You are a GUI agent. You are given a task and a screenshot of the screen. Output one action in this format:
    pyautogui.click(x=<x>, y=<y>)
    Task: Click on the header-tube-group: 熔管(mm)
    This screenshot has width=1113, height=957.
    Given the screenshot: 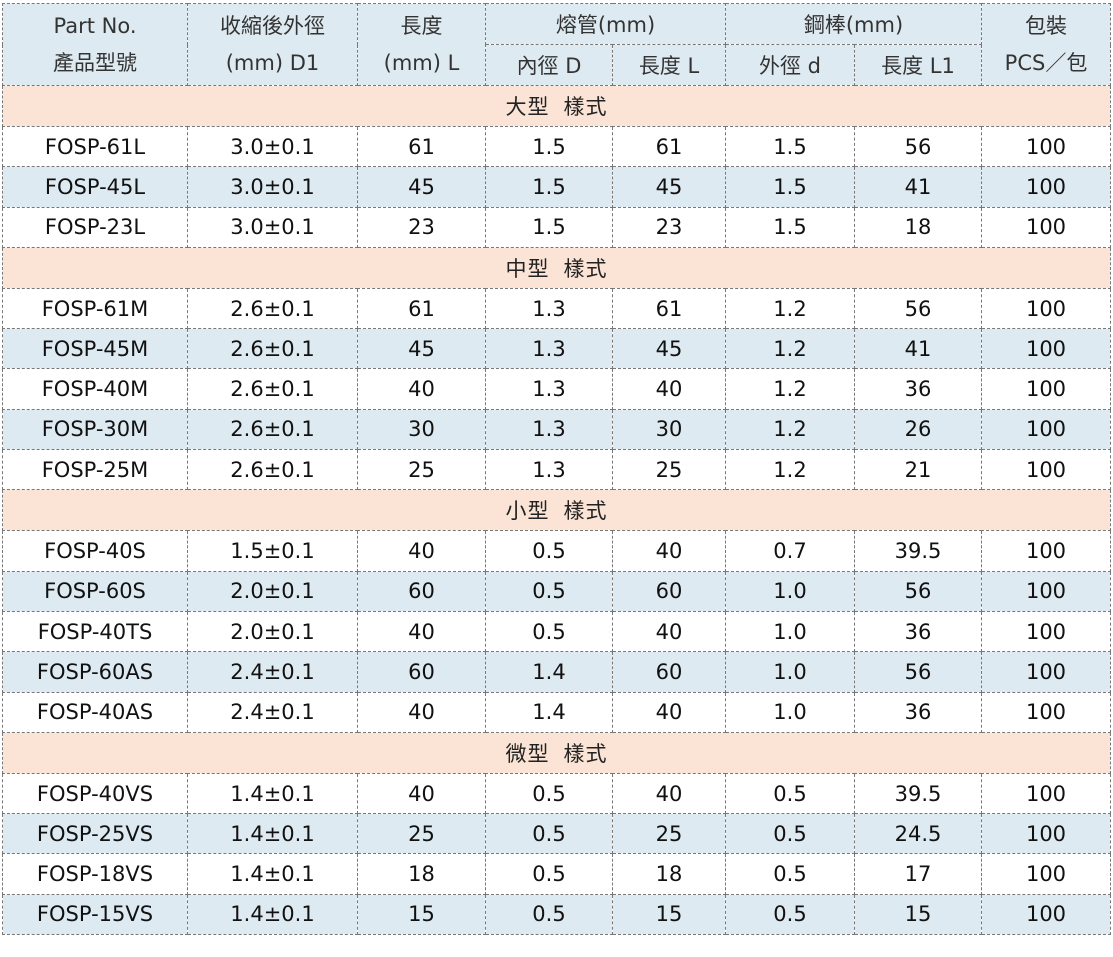 What is the action you would take?
    pyautogui.click(x=605, y=24)
    